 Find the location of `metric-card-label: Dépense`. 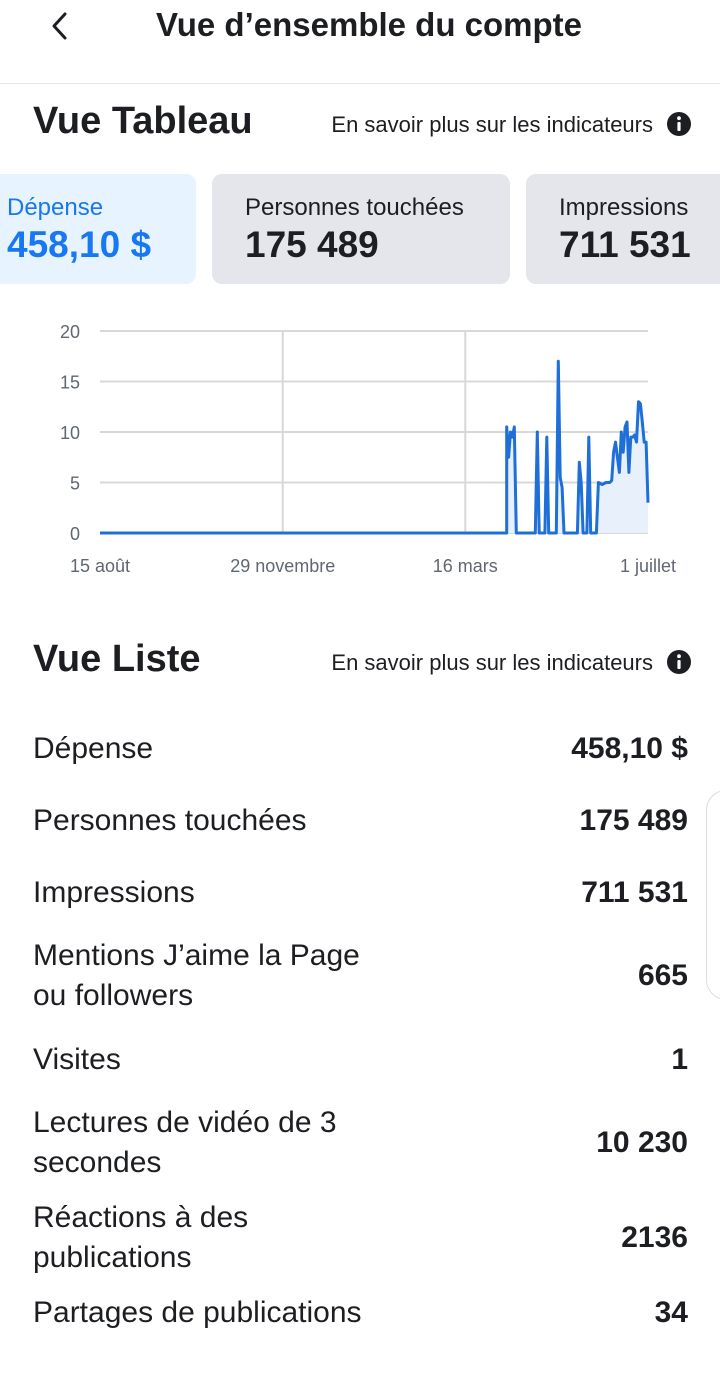

metric-card-label: Dépense is located at coordinates (55, 207).